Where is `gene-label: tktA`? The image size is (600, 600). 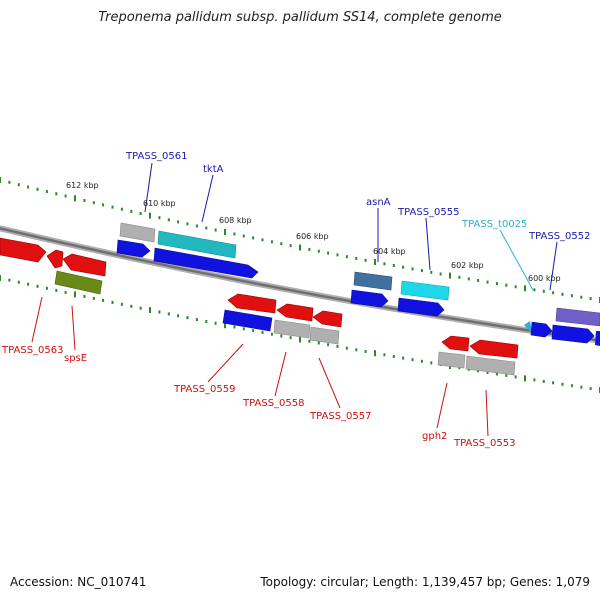
gene-label: tktA is located at coordinates (213, 169).